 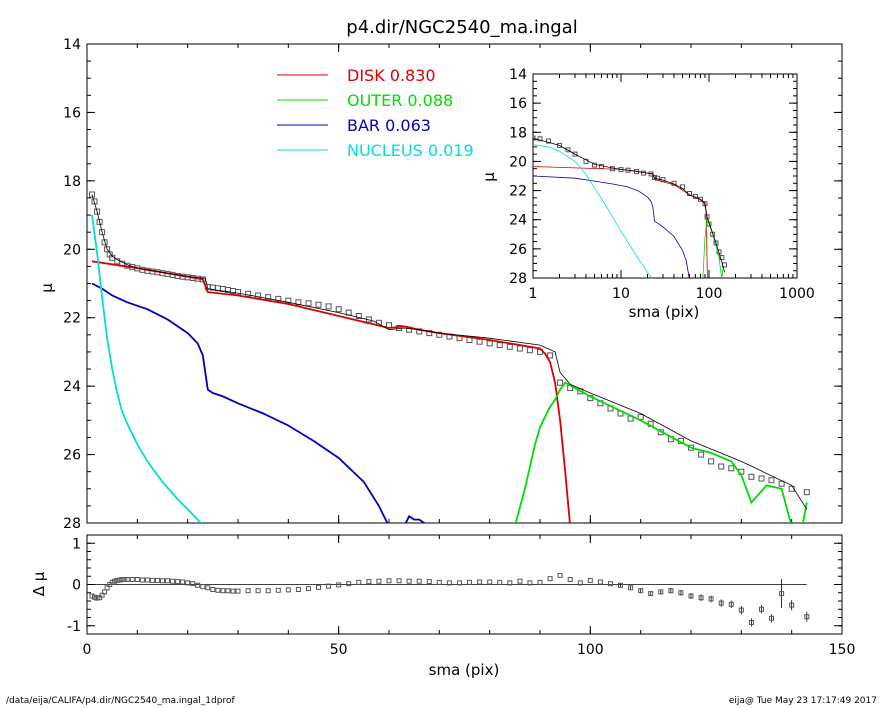 What do you see at coordinates (391, 75) in the screenshot?
I see `legend-label: DISK 0.830` at bounding box center [391, 75].